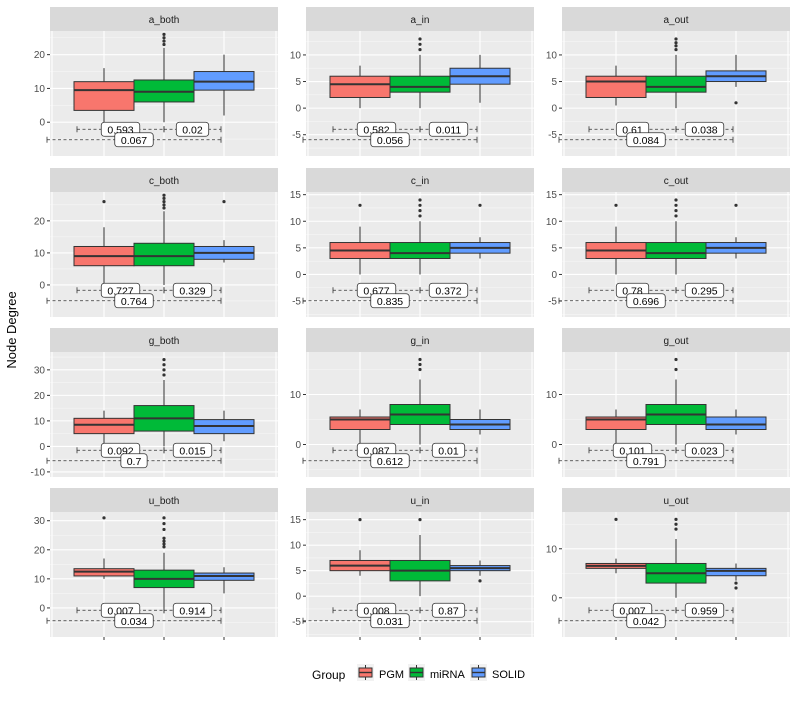 This screenshot has height=705, width=798. Describe the element at coordinates (646, 622) in the screenshot. I see `p-value-label: 0.042` at that location.